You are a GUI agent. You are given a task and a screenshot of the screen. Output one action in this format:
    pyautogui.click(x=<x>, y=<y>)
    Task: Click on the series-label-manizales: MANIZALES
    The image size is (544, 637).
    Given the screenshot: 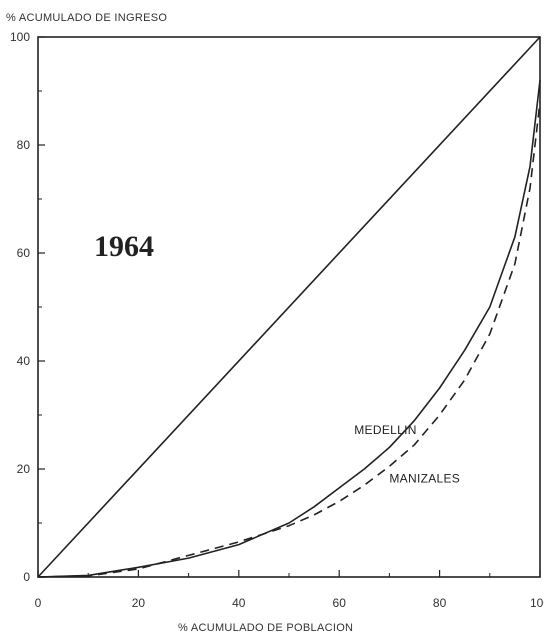 What is the action you would take?
    pyautogui.click(x=424, y=479)
    